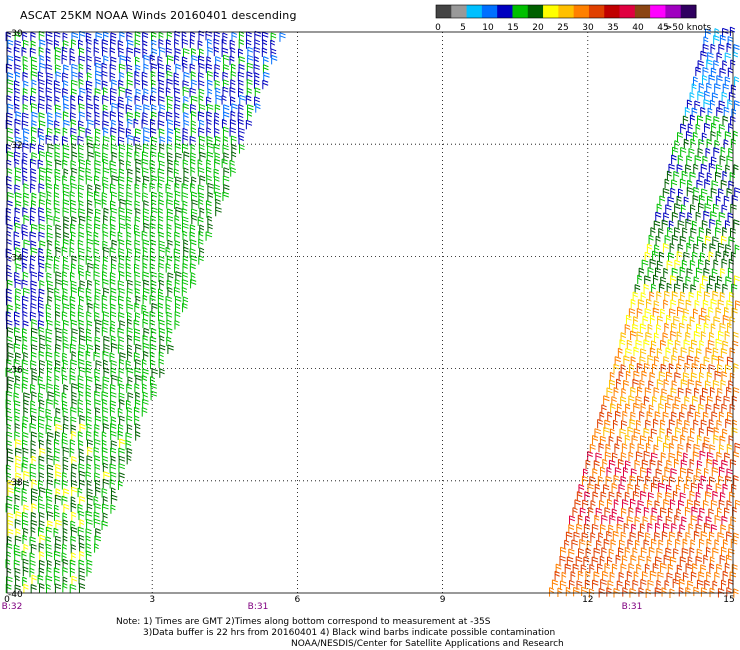  Describe the element at coordinates (15, 595) in the screenshot. I see `lat-label: -40` at that location.